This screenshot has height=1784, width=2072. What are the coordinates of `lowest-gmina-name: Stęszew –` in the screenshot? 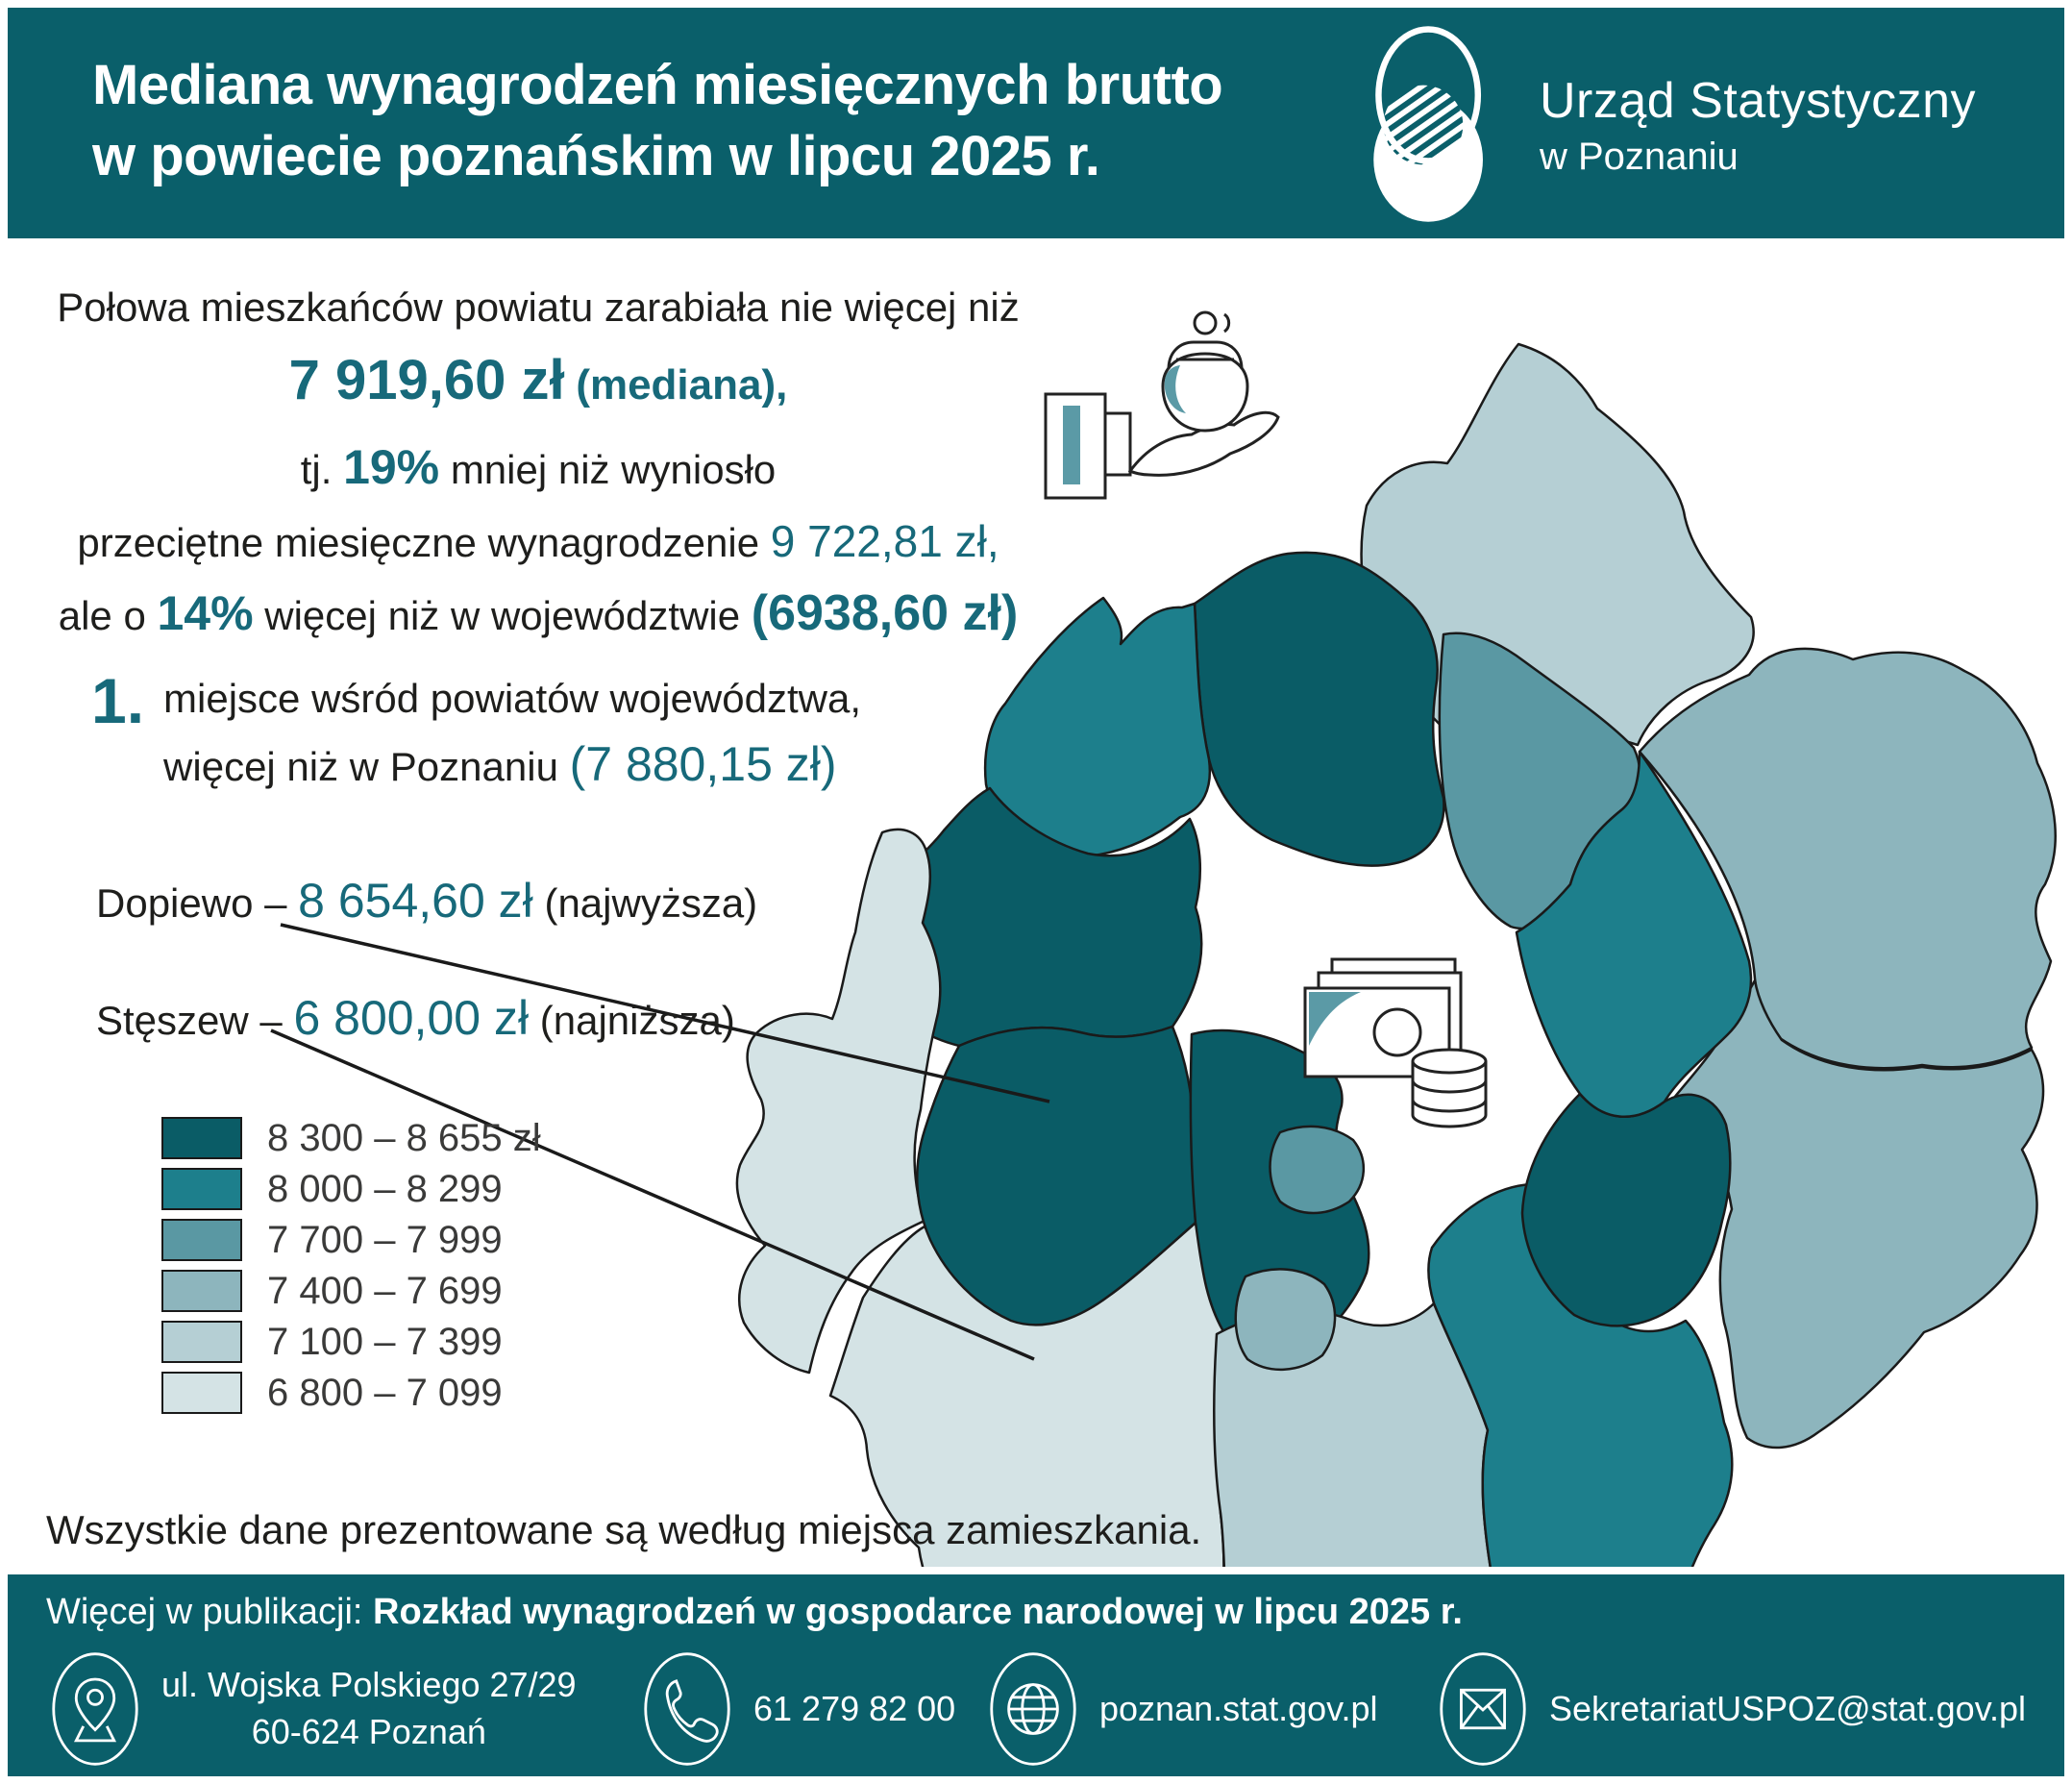 It's located at (189, 1020).